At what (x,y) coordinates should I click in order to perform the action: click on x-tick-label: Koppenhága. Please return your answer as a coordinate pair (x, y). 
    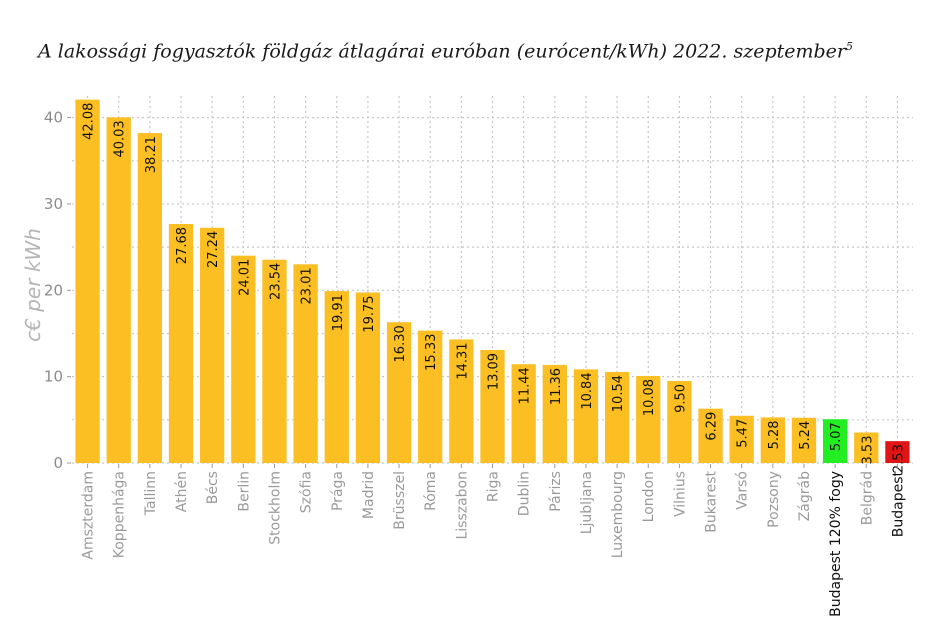
    Looking at the image, I should click on (120, 514).